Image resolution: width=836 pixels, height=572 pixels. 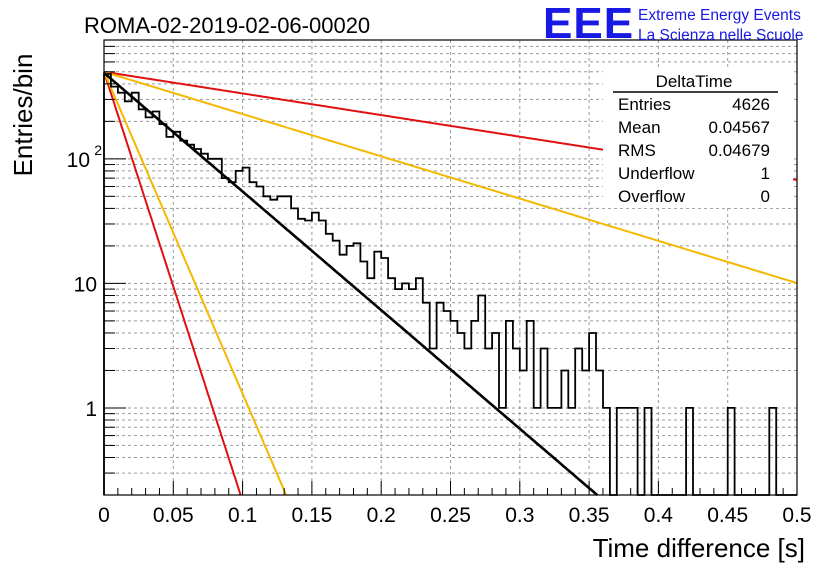 What do you see at coordinates (656, 173) in the screenshot?
I see `stats-label: Underflow` at bounding box center [656, 173].